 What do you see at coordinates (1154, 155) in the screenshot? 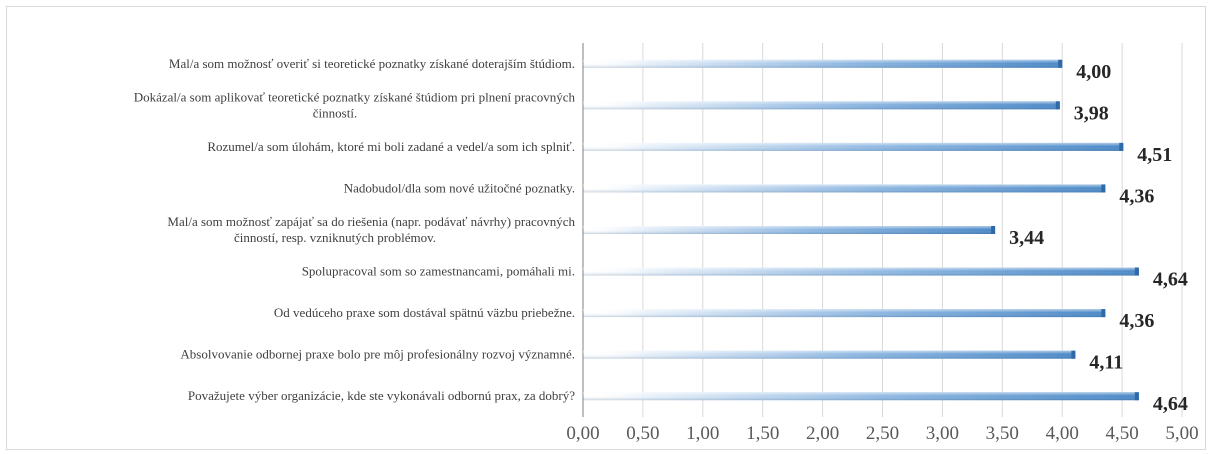
I see `data-label: 4,51` at bounding box center [1154, 155].